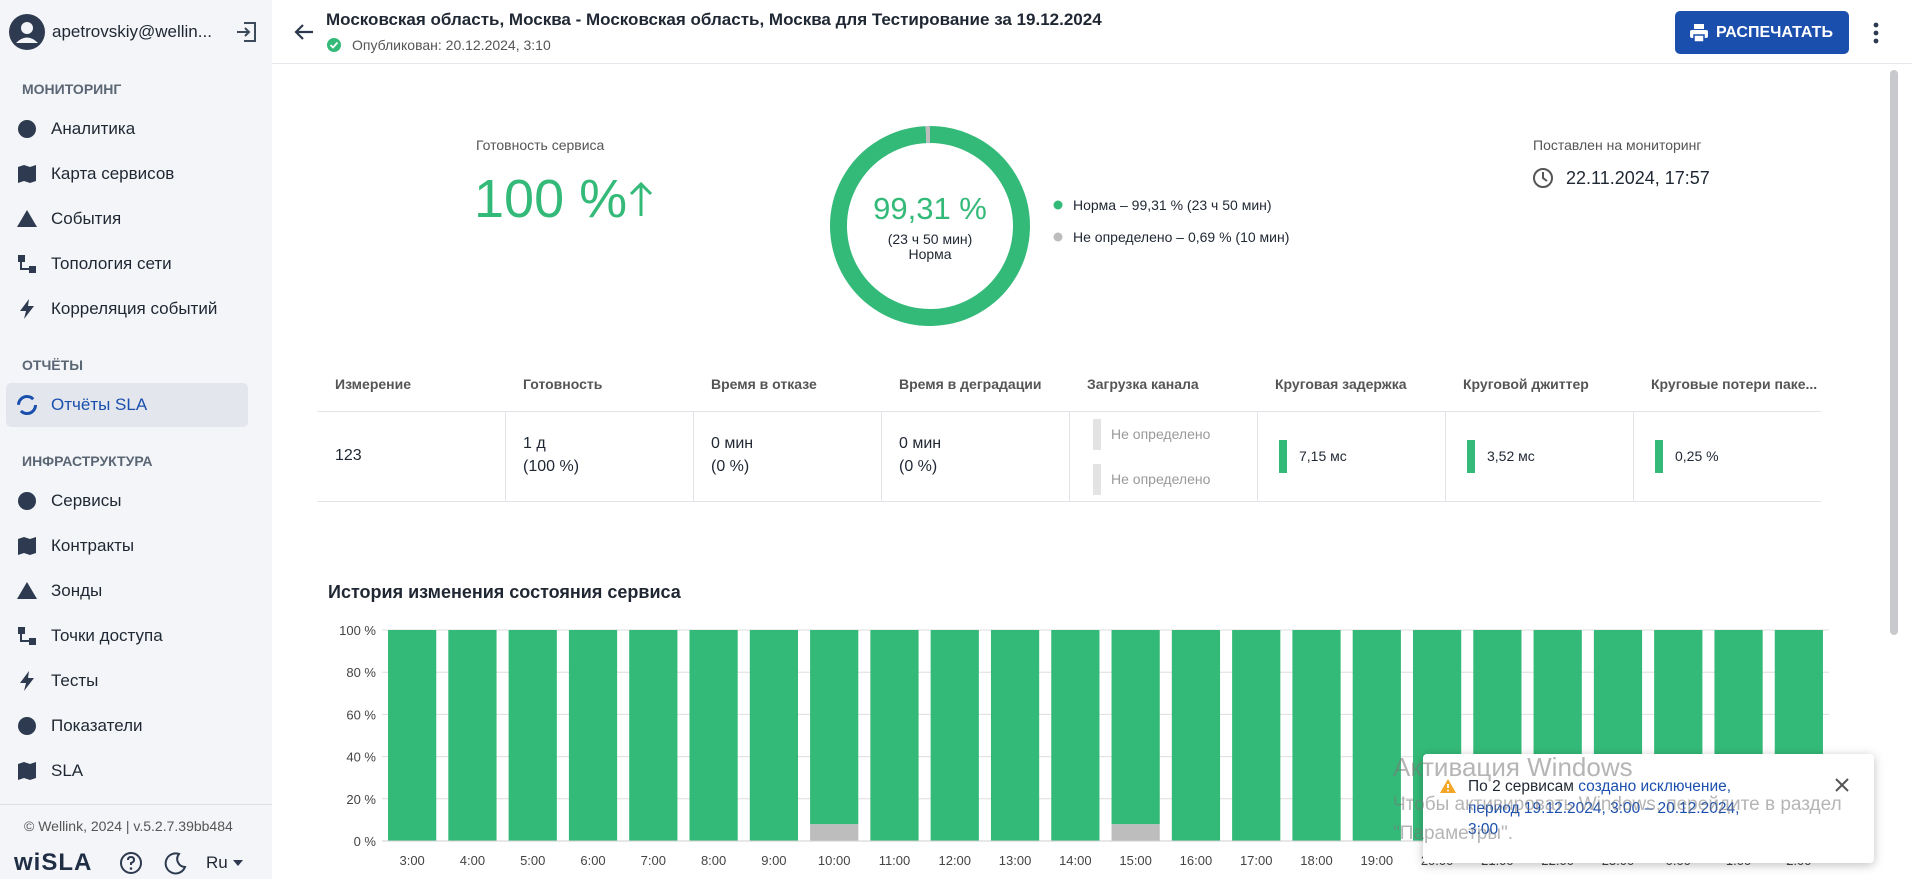  Describe the element at coordinates (1316, 860) in the screenshot. I see `x-tick-label: 18:00` at that location.